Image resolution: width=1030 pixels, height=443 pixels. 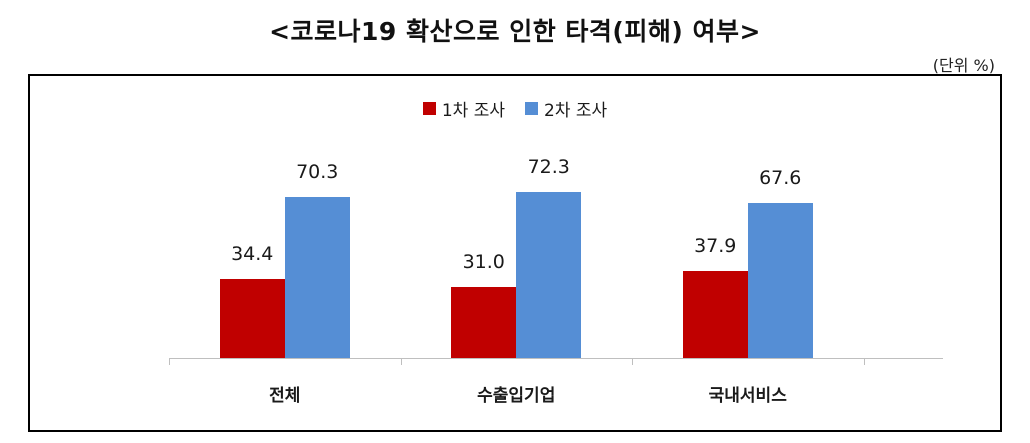 I want to click on data-label: 37.9, so click(x=715, y=246).